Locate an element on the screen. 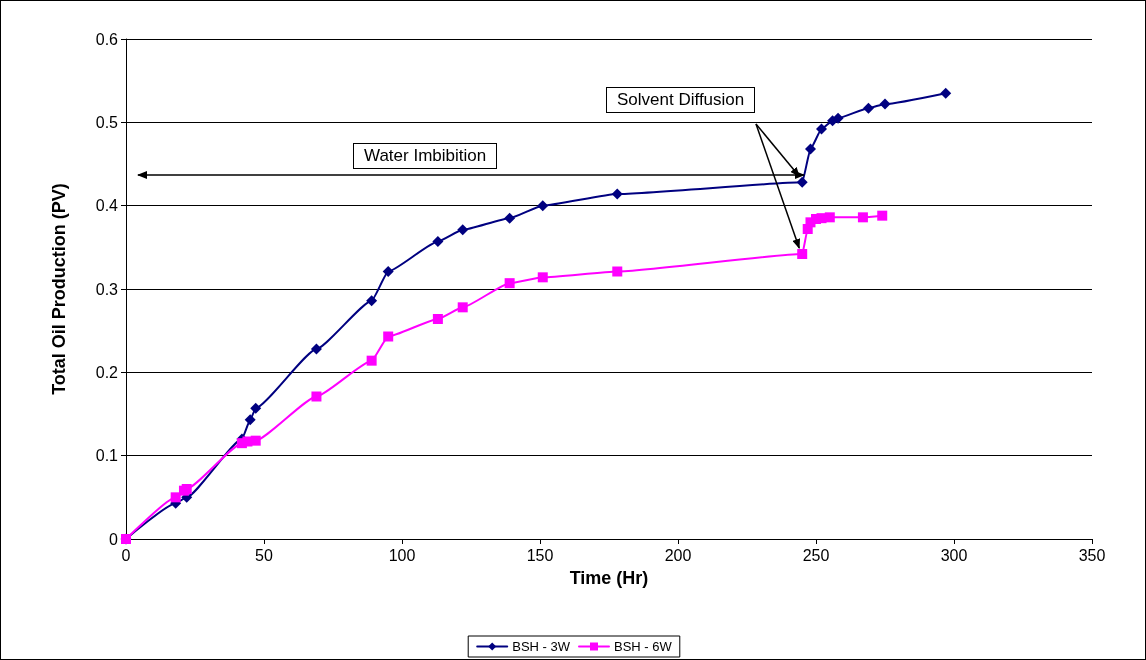 Image resolution: width=1146 pixels, height=660 pixels. x-tick-label: 50 is located at coordinates (264, 555).